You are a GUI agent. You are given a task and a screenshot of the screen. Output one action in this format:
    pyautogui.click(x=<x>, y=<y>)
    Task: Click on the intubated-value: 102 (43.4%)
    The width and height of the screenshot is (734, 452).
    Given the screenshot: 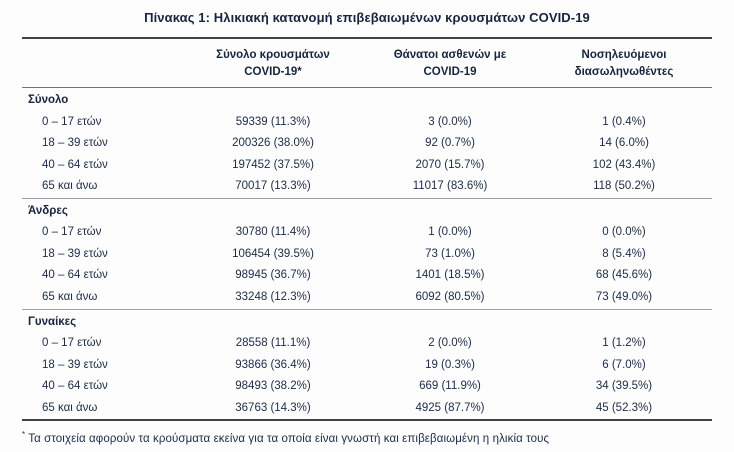 What is the action you would take?
    pyautogui.click(x=624, y=164)
    